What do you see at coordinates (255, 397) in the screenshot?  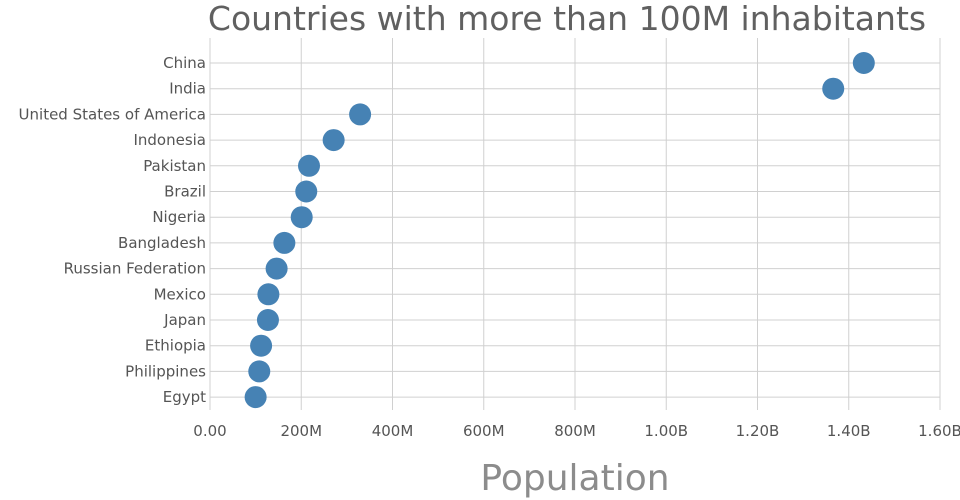 I see `data-point: Egypt` at bounding box center [255, 397].